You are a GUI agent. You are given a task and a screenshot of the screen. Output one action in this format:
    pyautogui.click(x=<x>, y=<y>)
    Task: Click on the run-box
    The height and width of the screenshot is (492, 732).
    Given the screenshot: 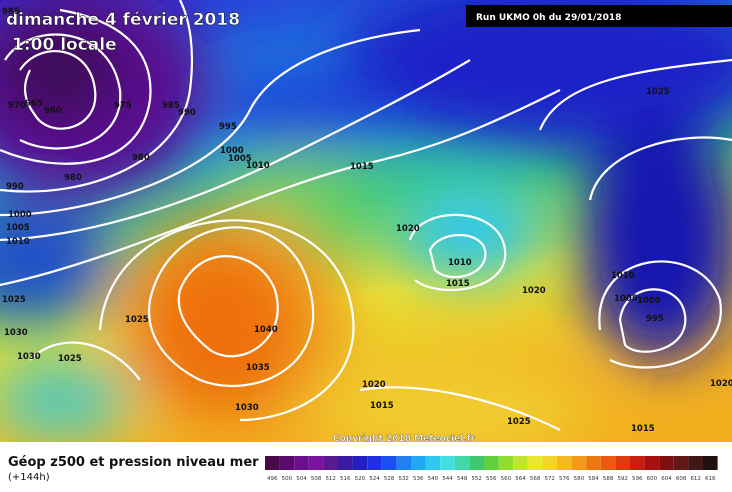 What is the action you would take?
    pyautogui.click(x=599, y=16)
    